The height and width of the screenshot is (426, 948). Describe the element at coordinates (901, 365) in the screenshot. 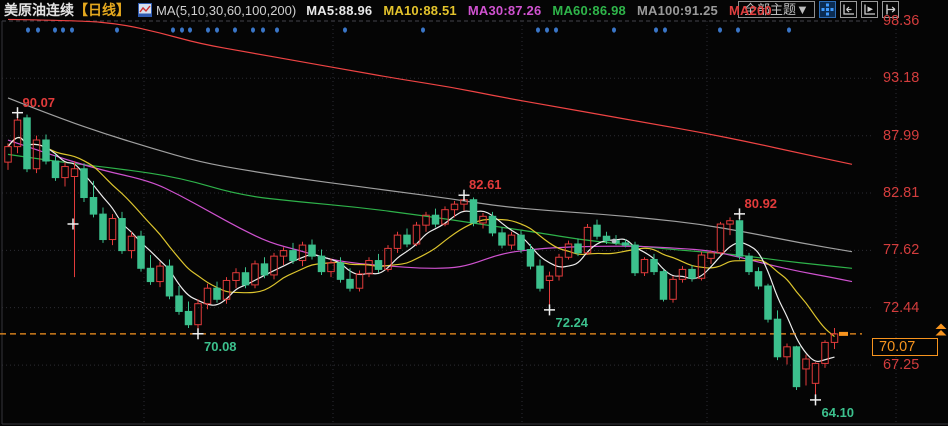

I see `y-axis-label: 67.25` at that location.